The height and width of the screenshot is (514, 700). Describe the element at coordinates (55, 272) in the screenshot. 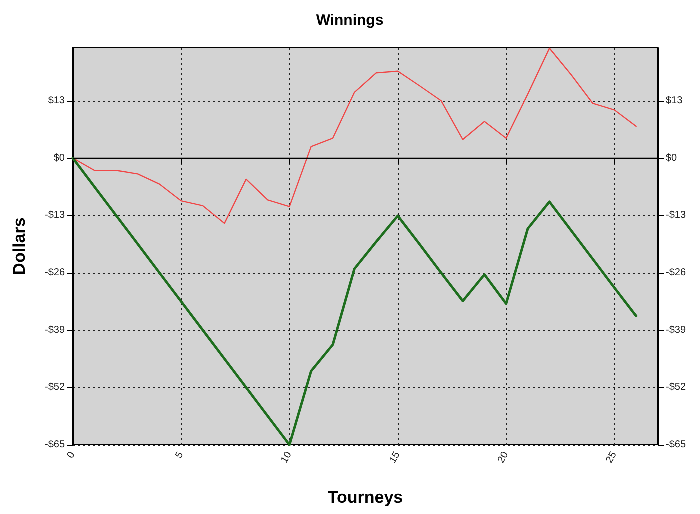

I see `y-tick-label: -$26` at that location.